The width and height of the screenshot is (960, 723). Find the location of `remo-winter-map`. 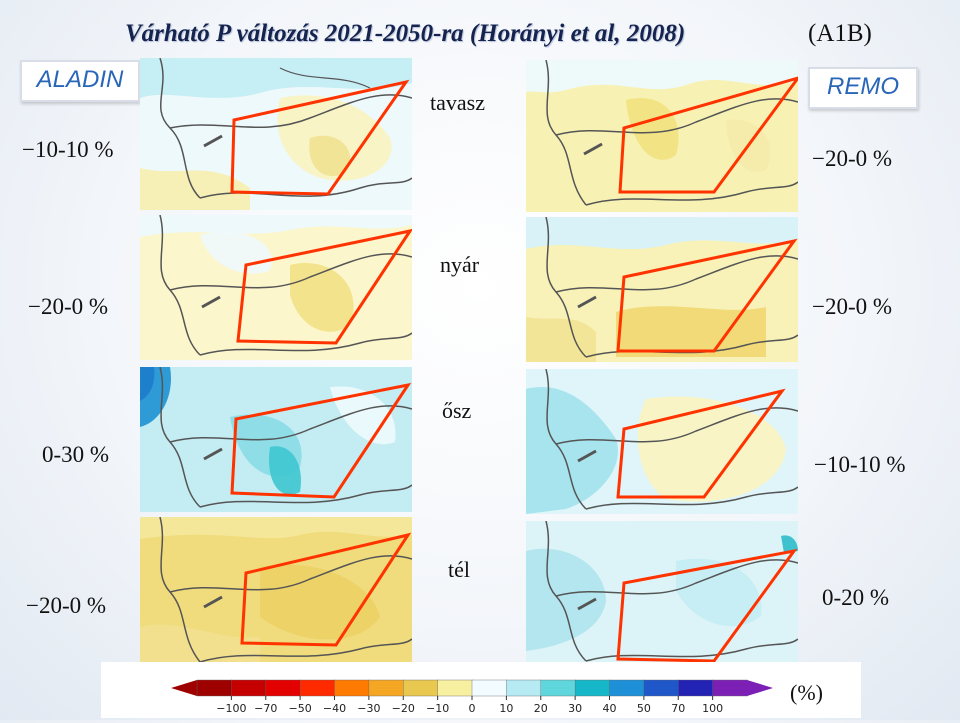

remo-winter-map is located at coordinates (662, 593).